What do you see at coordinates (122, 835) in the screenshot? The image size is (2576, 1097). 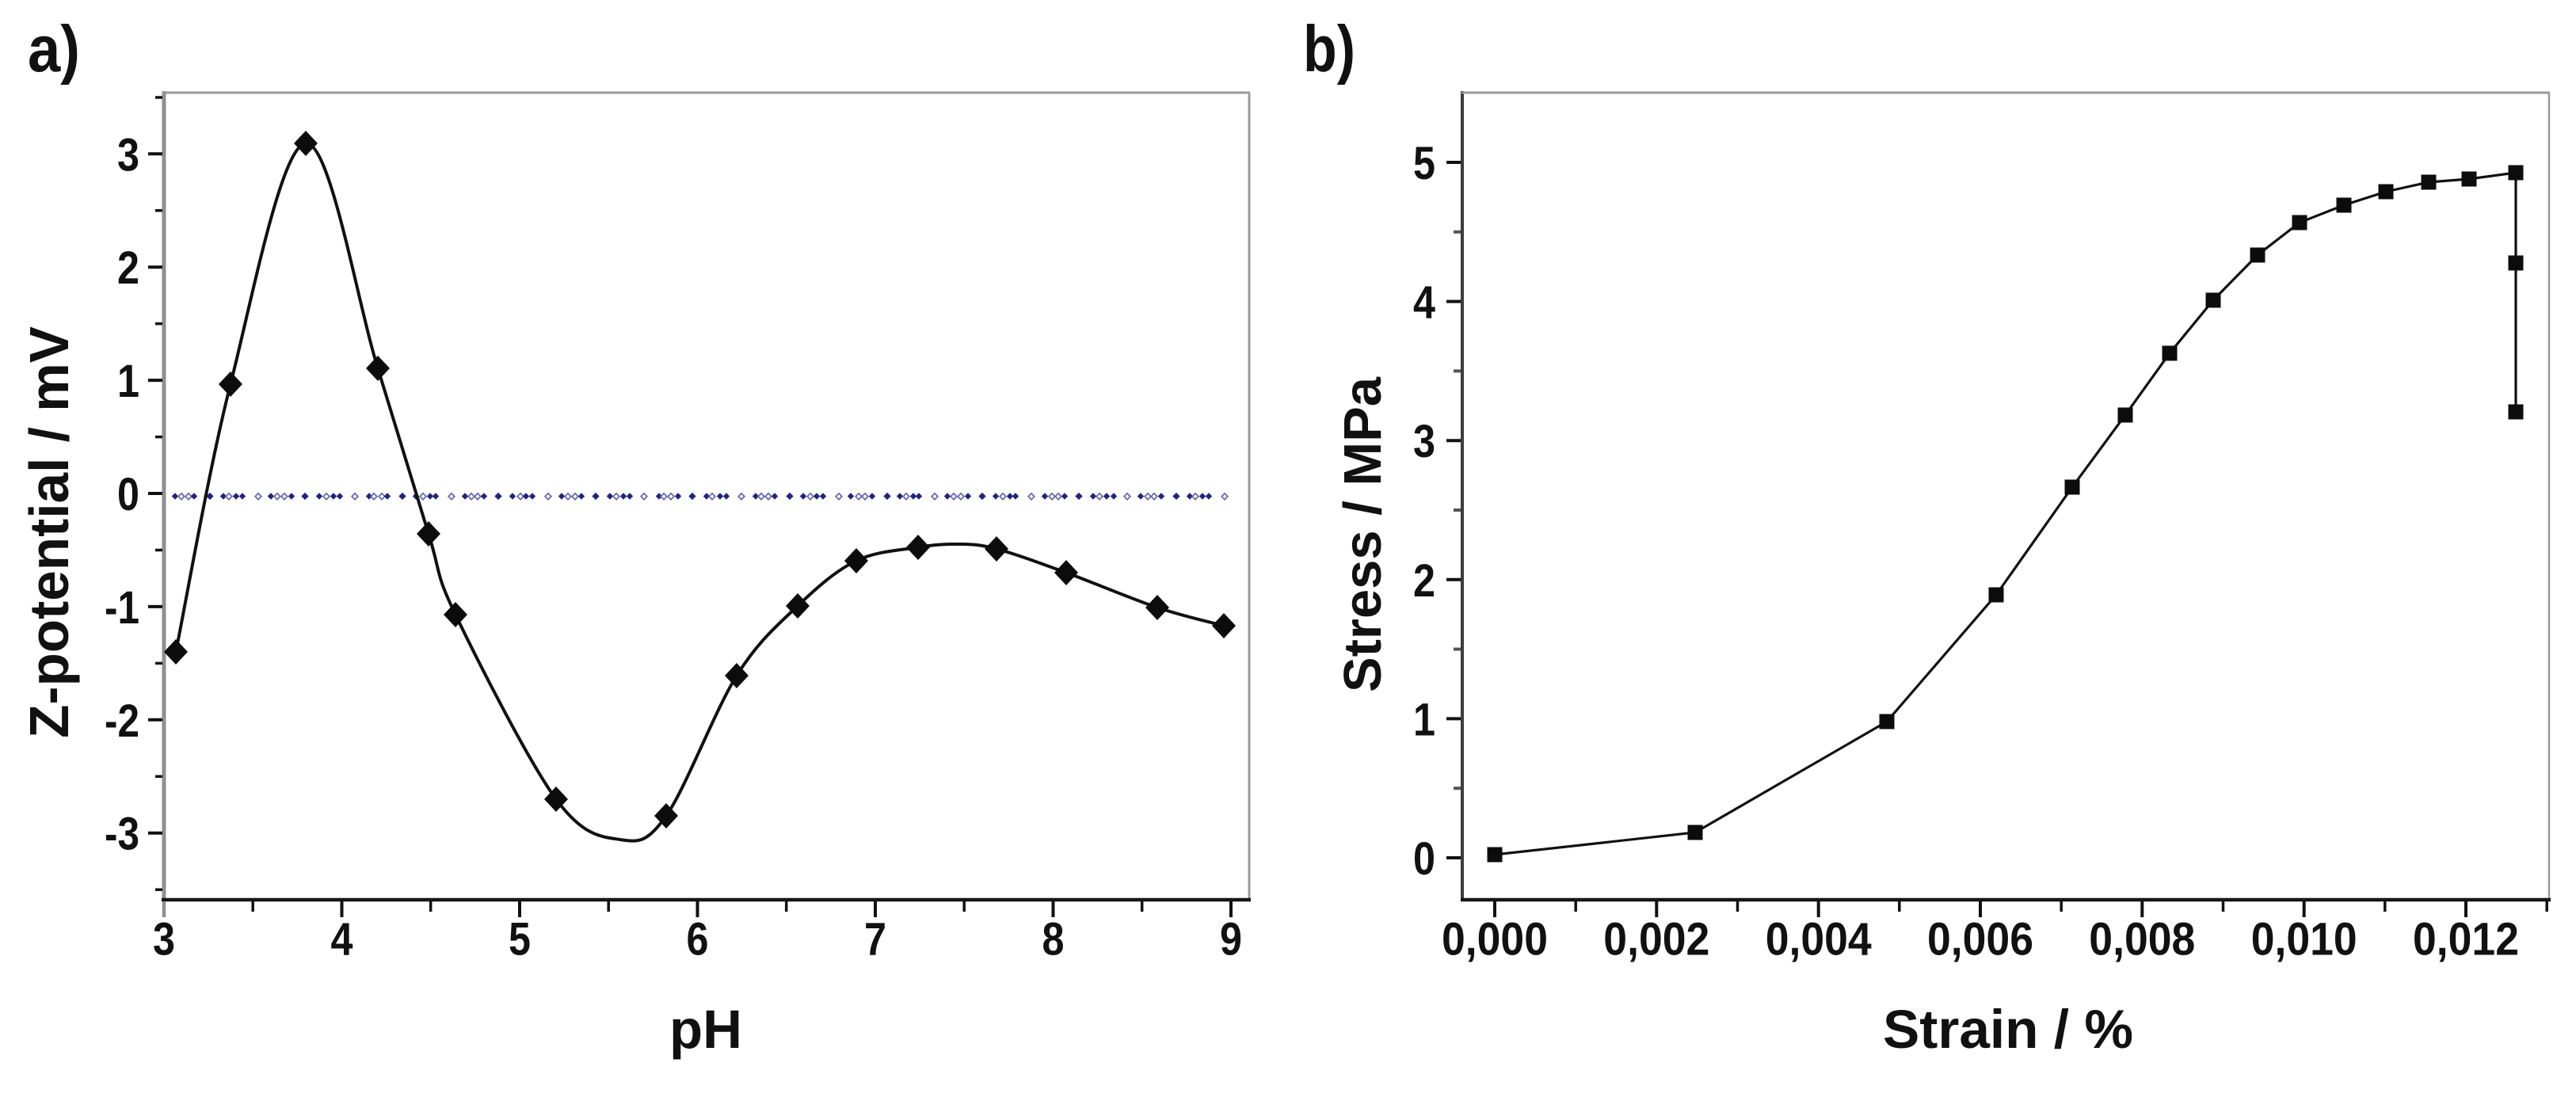 I see `svg-text: -3` at bounding box center [122, 835].